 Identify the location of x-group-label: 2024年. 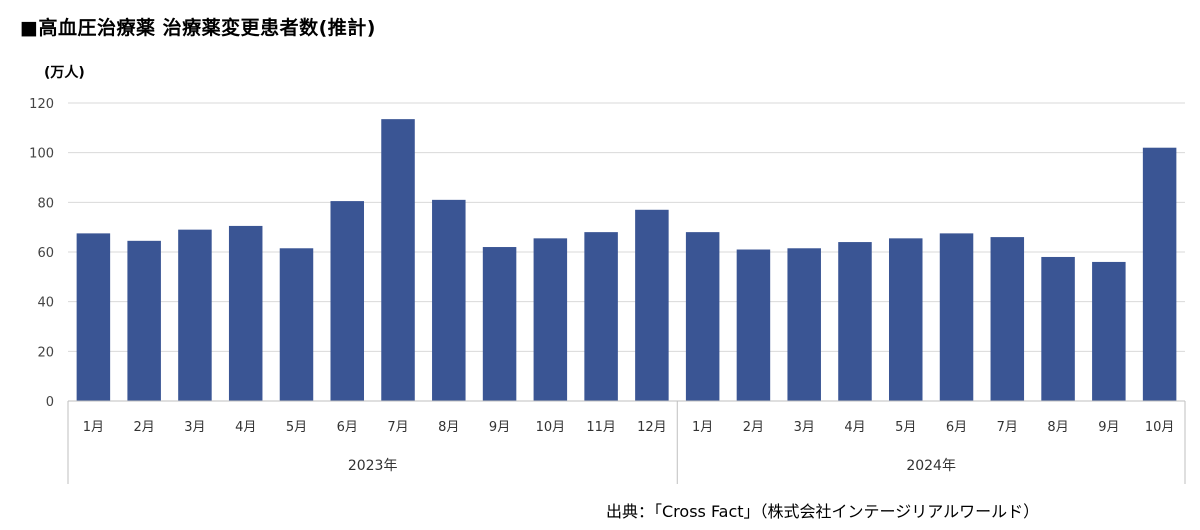
(931, 466).